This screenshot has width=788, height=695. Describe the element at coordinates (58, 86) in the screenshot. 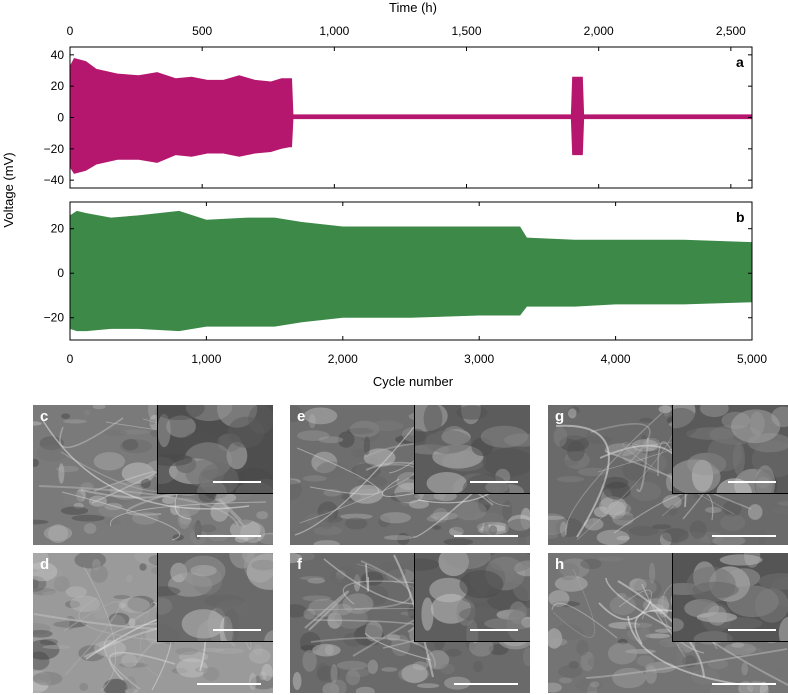

I see `panel-a-y-tick-label: 20` at that location.